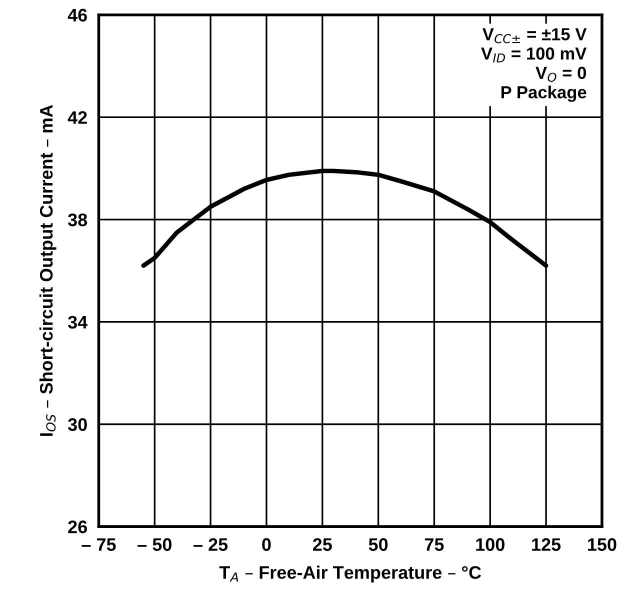  What do you see at coordinates (77, 527) in the screenshot?
I see `y-tick-label: 26` at bounding box center [77, 527].